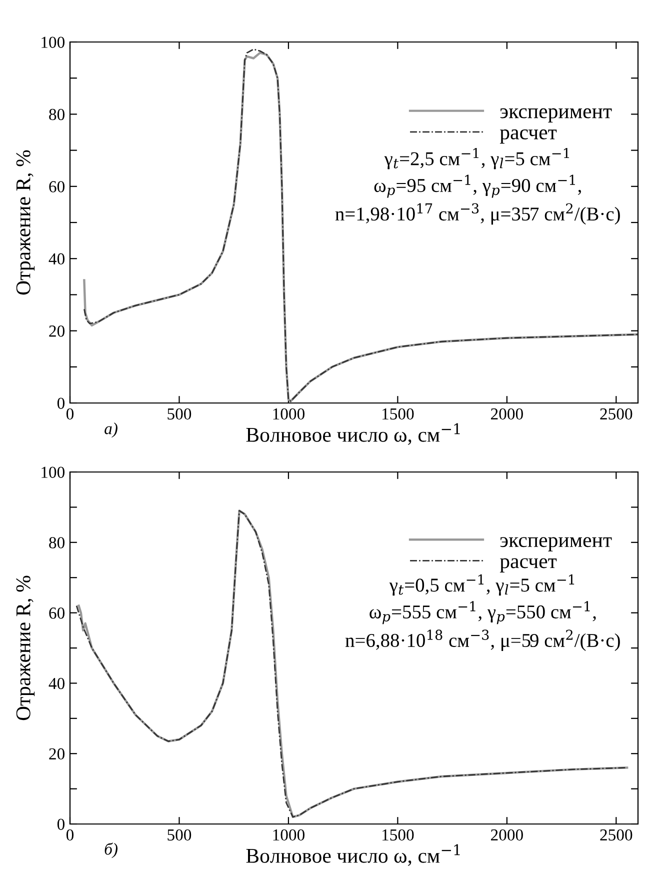 The image size is (654, 893). Describe the element at coordinates (111, 430) in the screenshot. I see `text: а)` at that location.